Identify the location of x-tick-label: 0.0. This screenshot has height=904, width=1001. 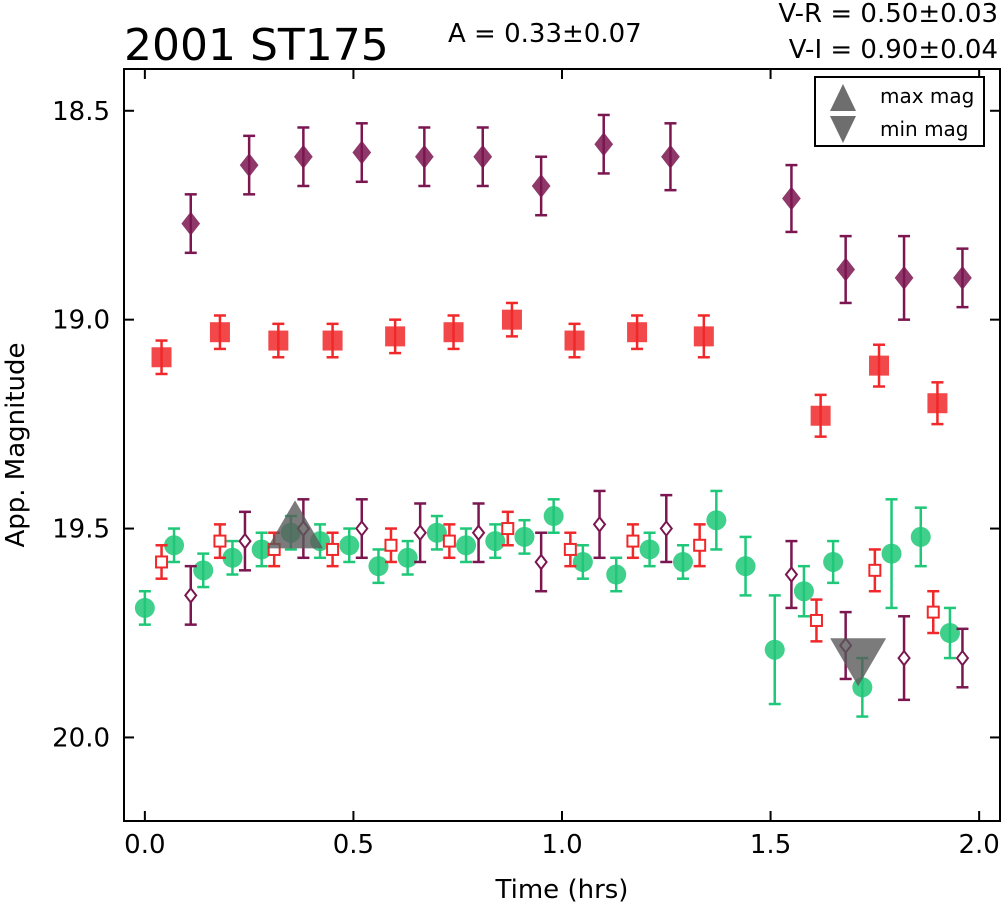
(144, 845).